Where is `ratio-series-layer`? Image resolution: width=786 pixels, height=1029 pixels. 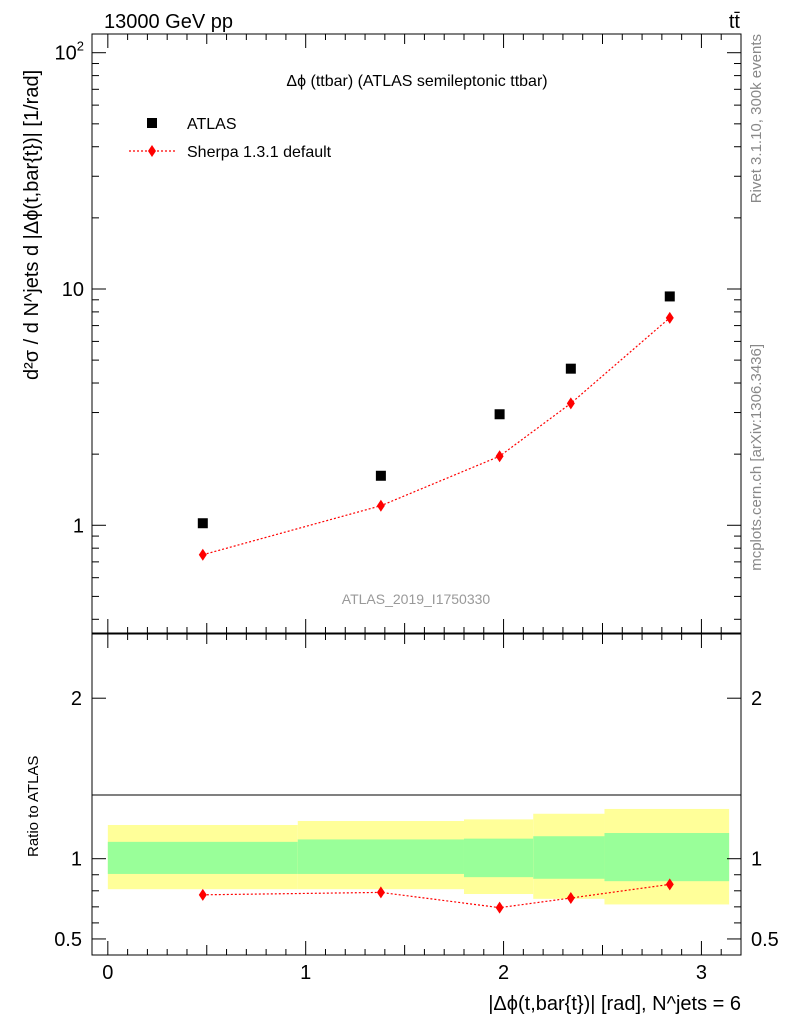 ratio-series-layer is located at coordinates (436, 896).